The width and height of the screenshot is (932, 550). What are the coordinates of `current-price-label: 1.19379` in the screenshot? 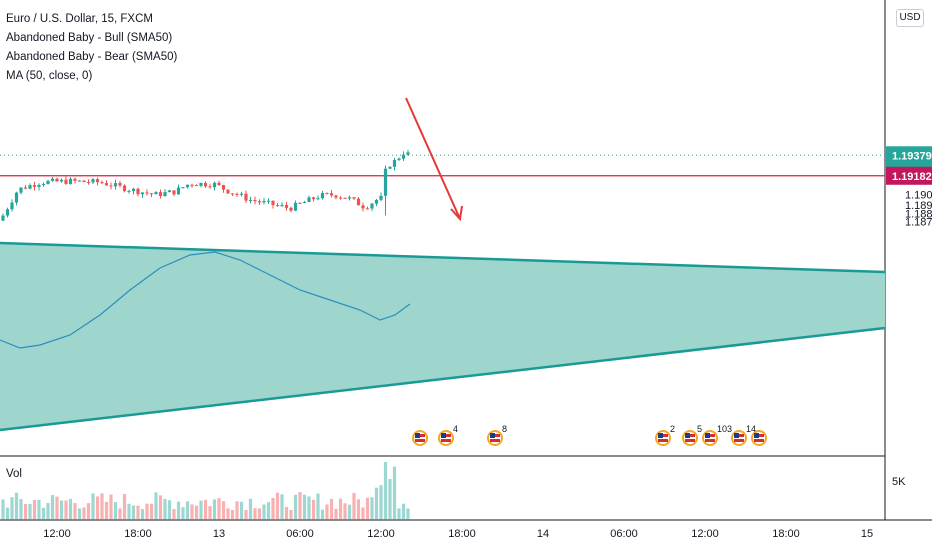 It's located at (912, 156).